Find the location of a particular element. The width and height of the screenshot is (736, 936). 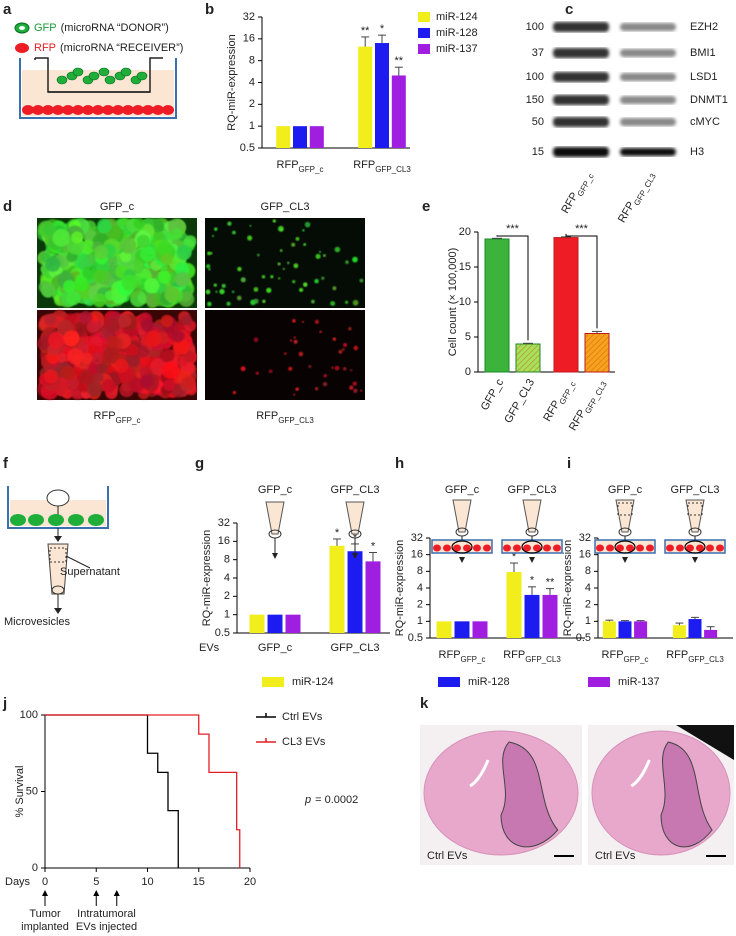

significance: * is located at coordinates (373, 546).